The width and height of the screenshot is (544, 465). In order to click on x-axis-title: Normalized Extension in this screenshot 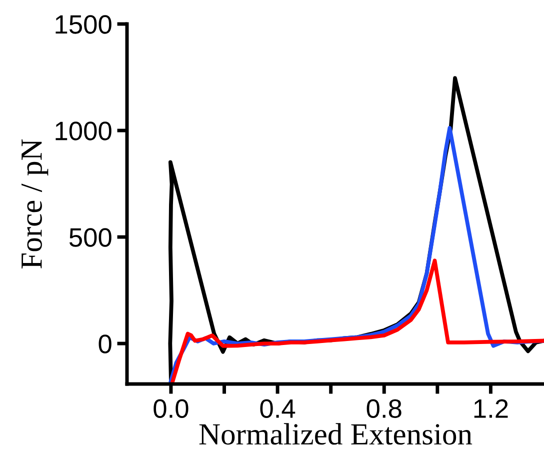, I will do `click(335, 434)`.